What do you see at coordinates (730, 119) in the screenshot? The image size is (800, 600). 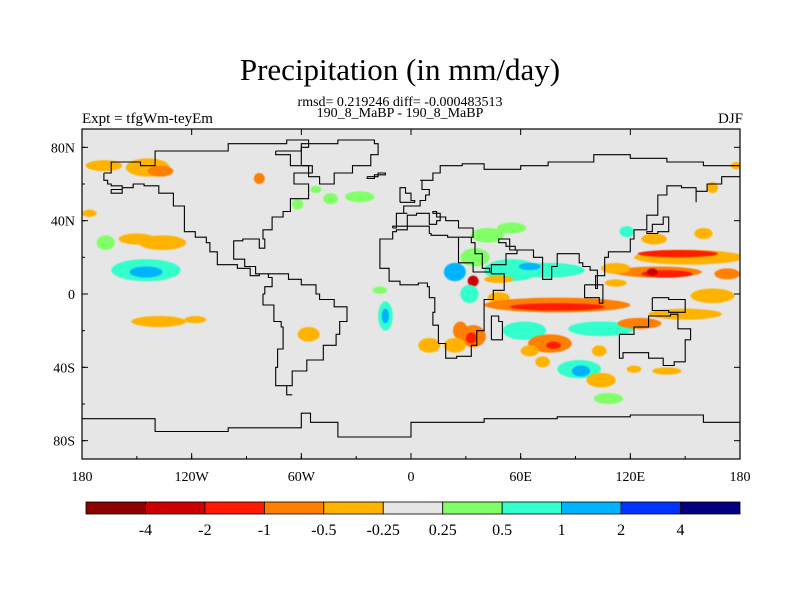 I see `season-label: DJF` at bounding box center [730, 119].